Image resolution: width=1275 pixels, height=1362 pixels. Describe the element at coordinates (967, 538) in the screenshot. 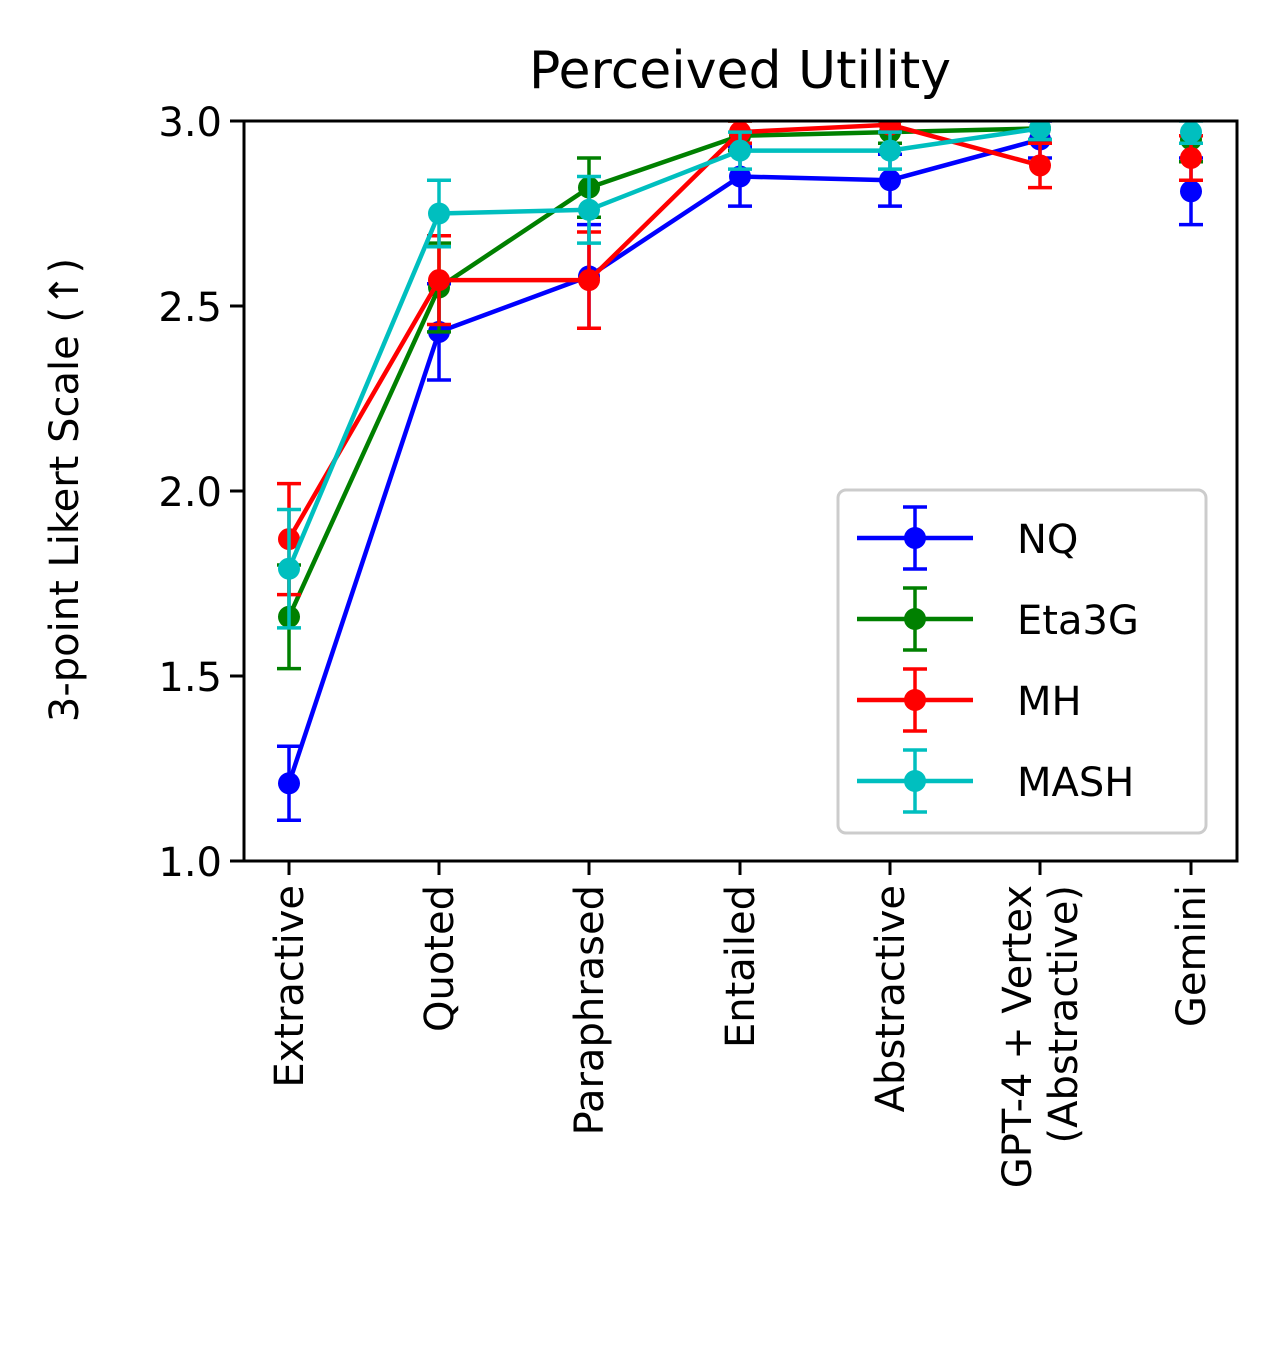

I see `legend-entry: NQ` at that location.